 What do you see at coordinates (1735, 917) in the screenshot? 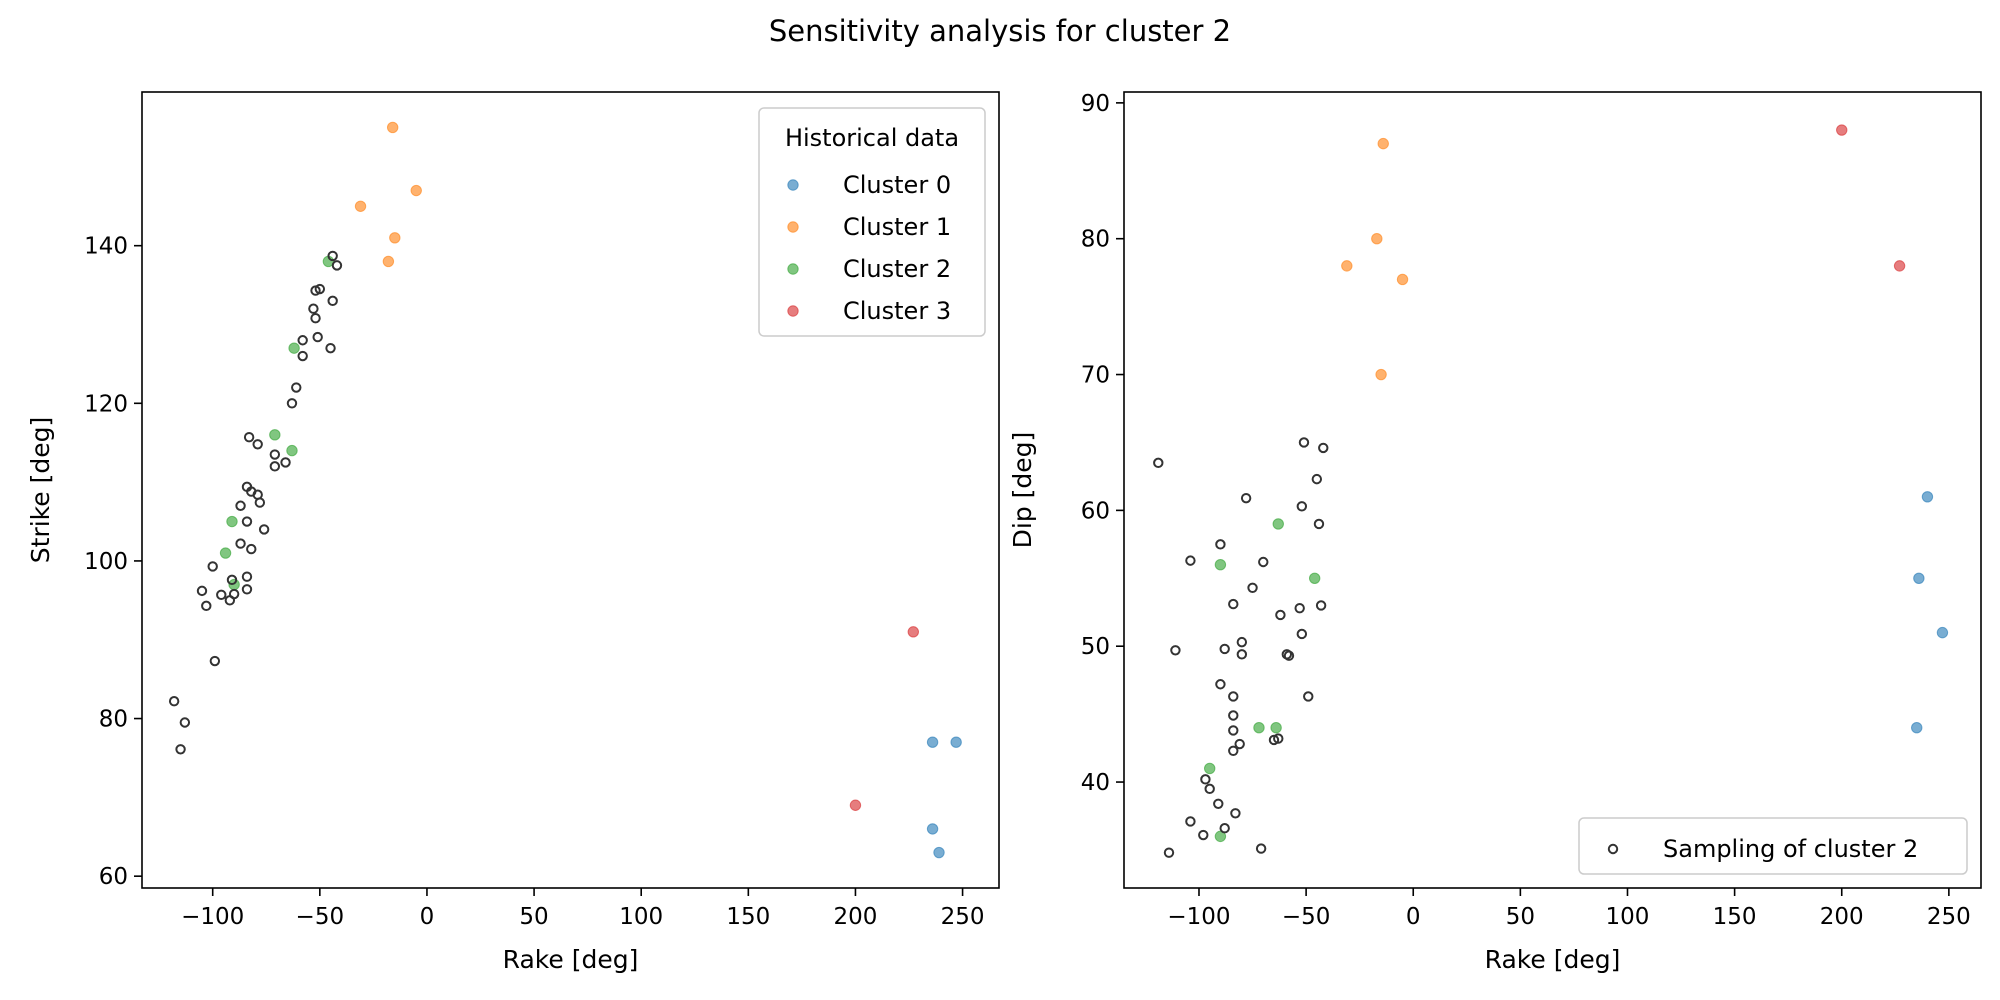
I see `x-tick-label: 150` at bounding box center [1735, 917].